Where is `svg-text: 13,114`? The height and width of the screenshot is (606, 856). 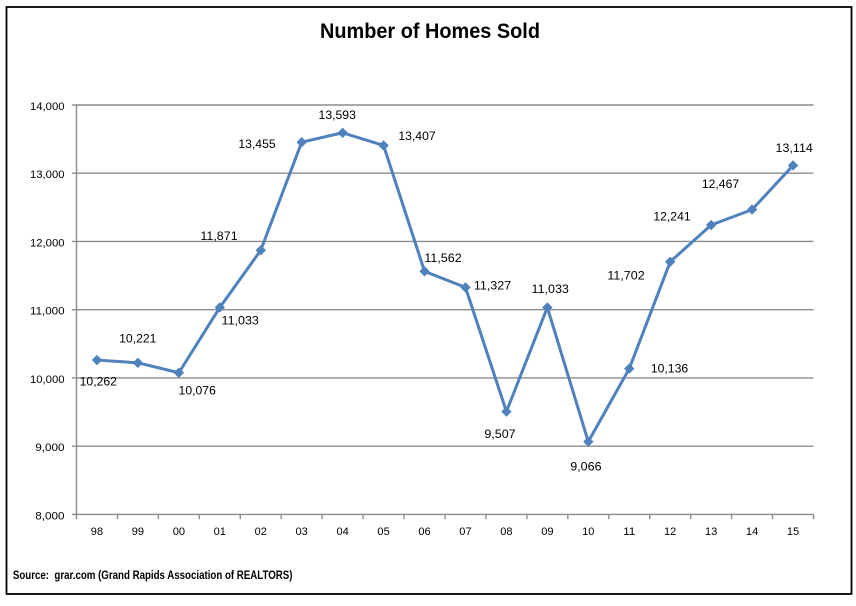 svg-text: 13,114 is located at coordinates (795, 148).